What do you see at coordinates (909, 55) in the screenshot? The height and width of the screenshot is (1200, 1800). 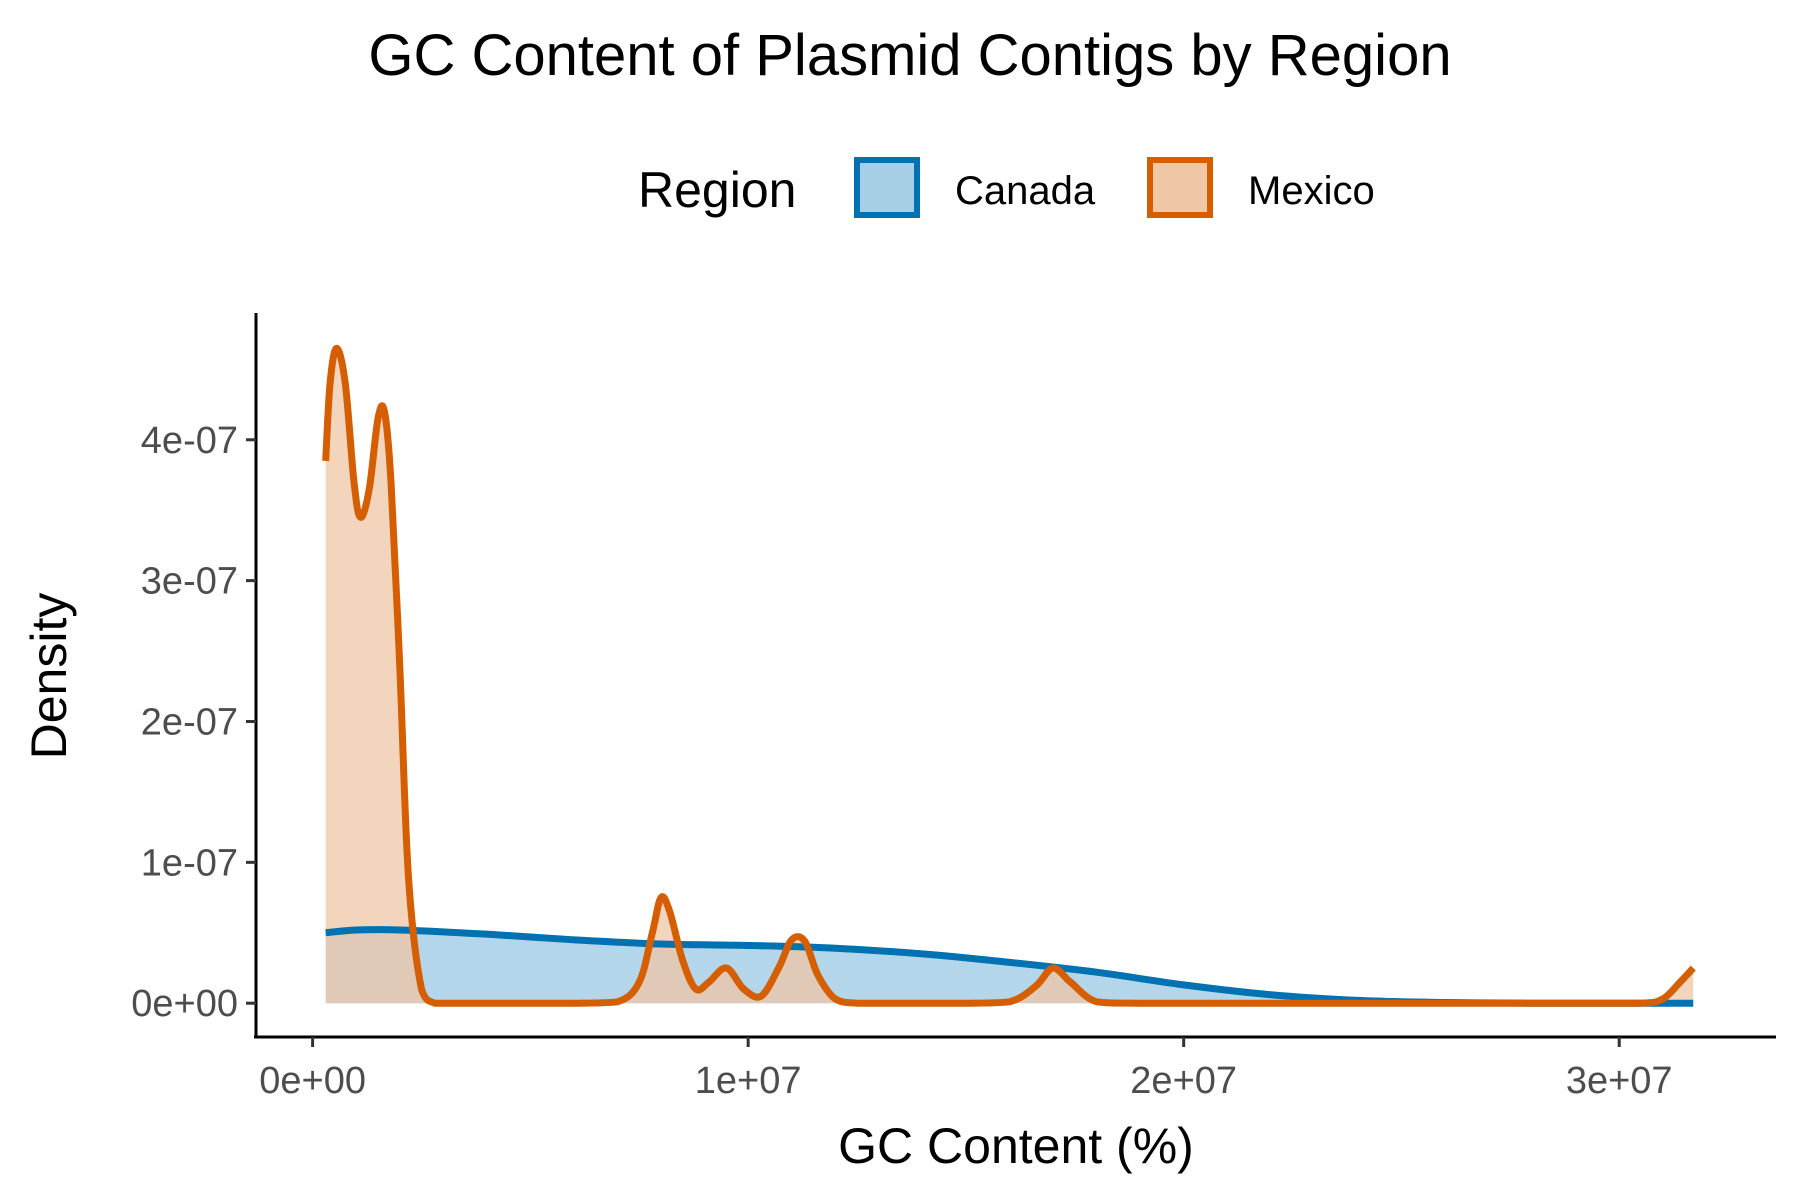 I see `chart-title: GC Content of Plasmid Contigs by Region` at bounding box center [909, 55].